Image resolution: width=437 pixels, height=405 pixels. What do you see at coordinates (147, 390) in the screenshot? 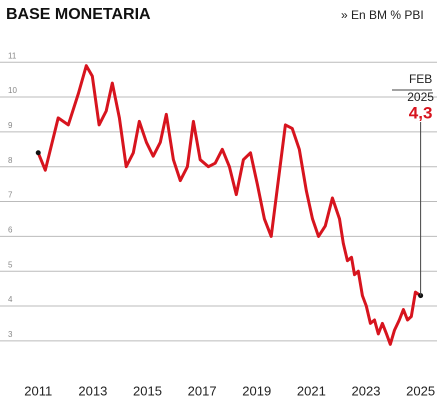
I see `x-tick-label: 2015` at bounding box center [147, 390].